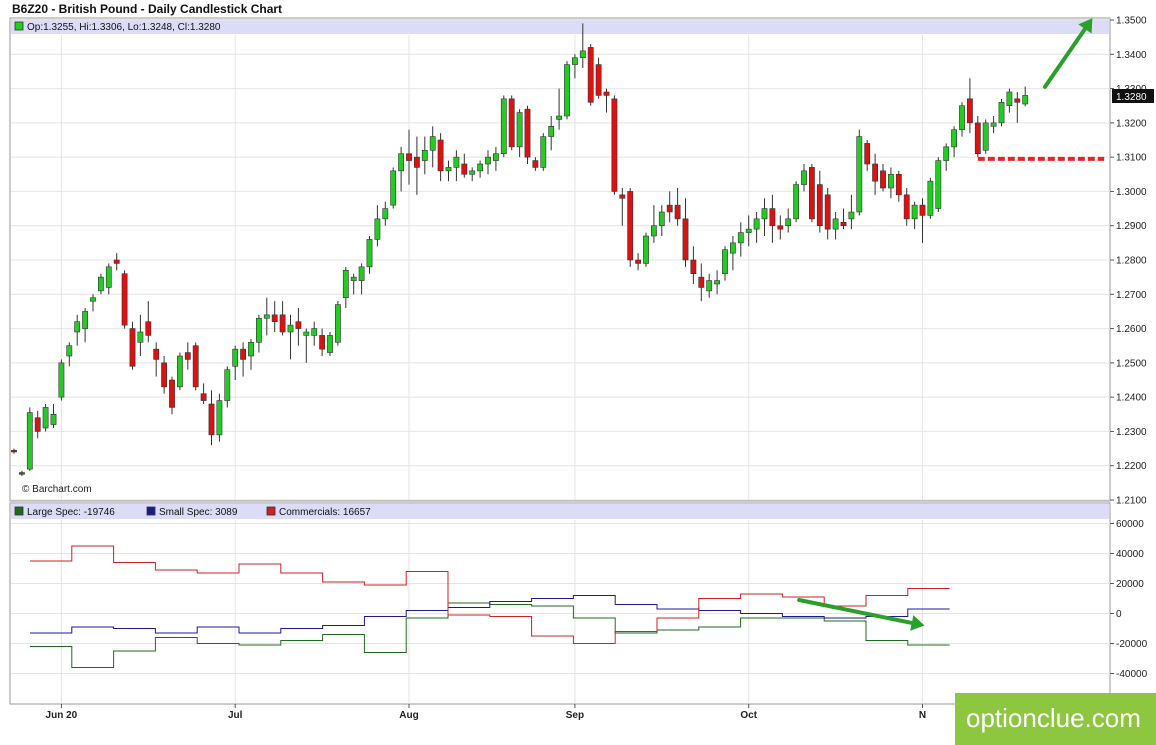  What do you see at coordinates (1131, 466) in the screenshot?
I see `price-y-tick-label: 1.2200` at bounding box center [1131, 466].